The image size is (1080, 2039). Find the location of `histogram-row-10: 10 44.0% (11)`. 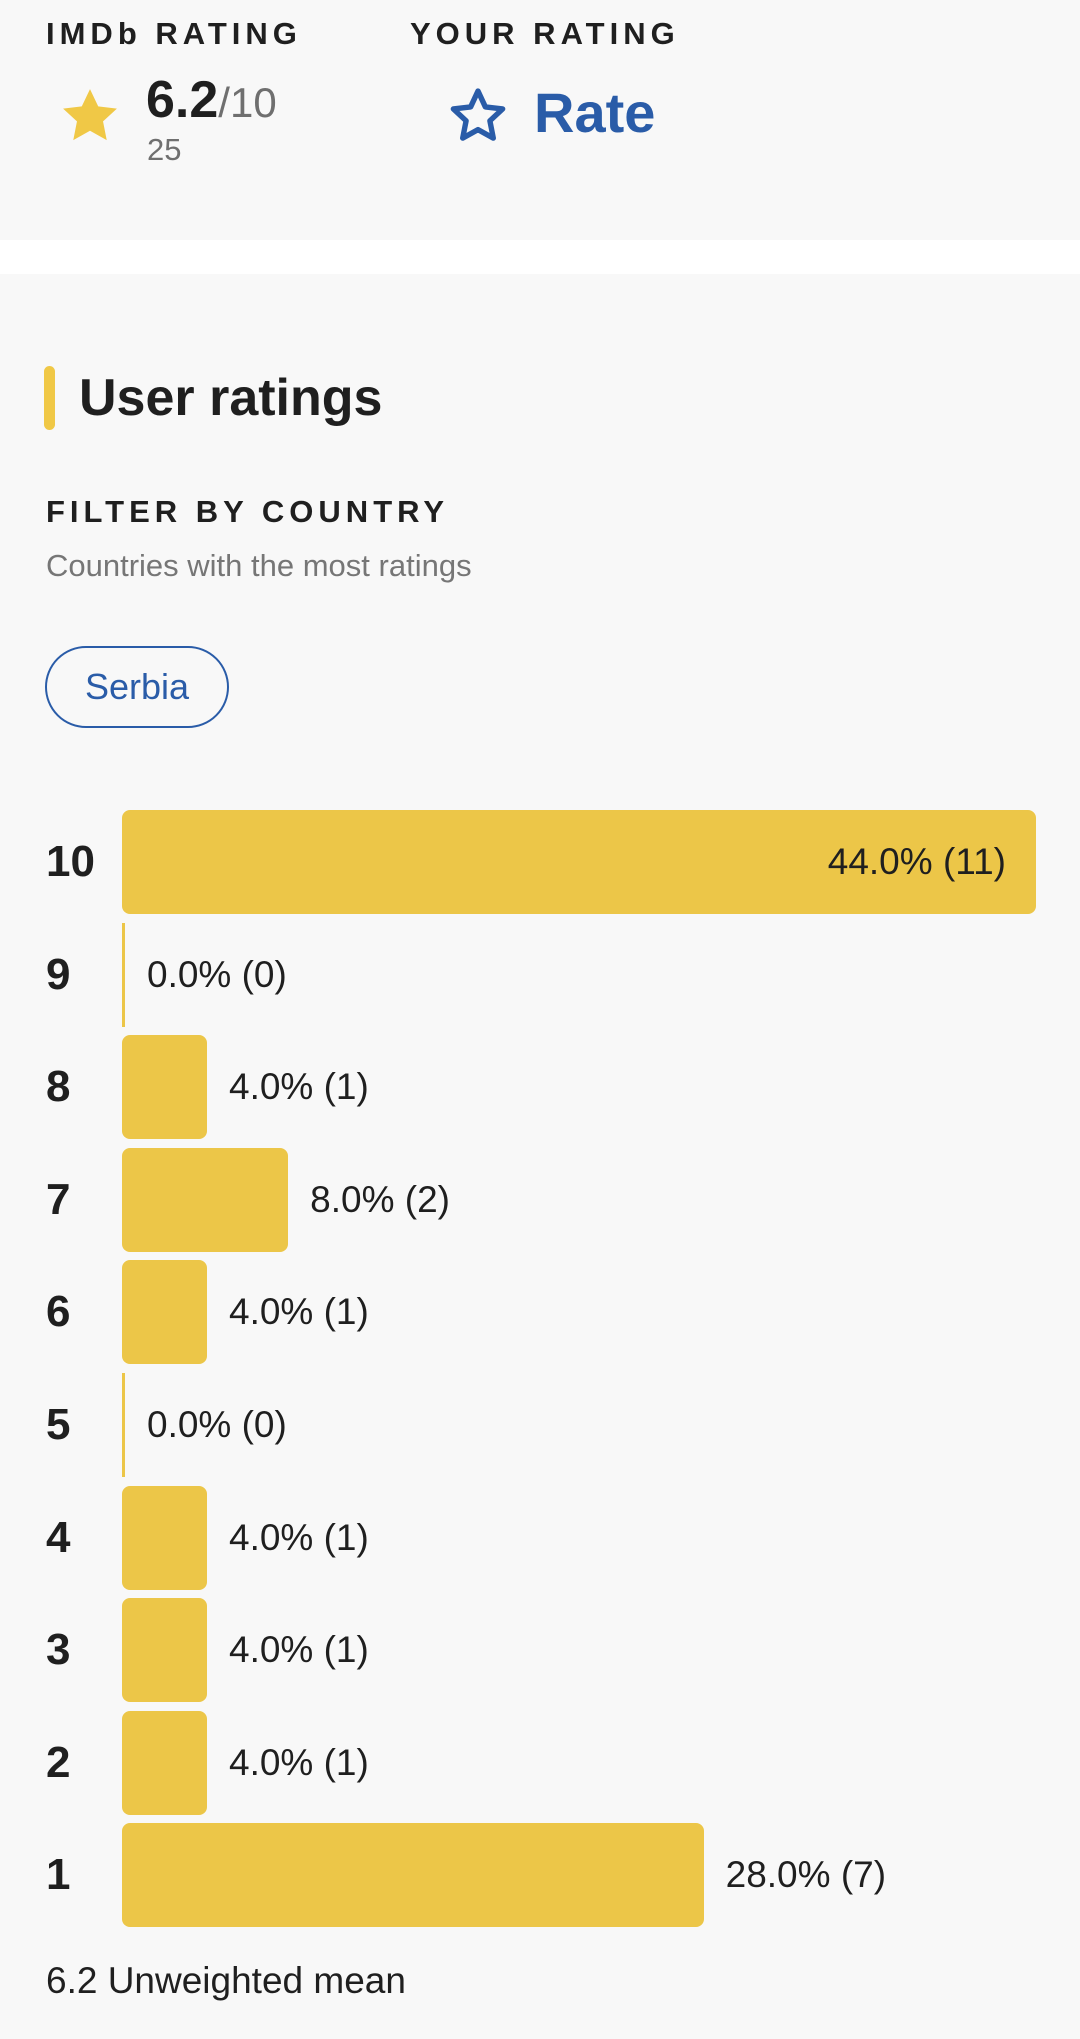

histogram-row-10: 10 44.0% (11) is located at coordinates (540, 862).